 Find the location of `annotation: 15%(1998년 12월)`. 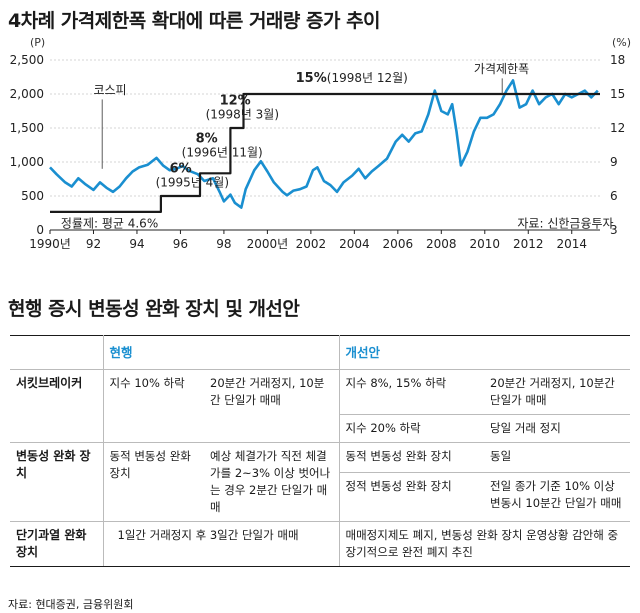

annotation: 15%(1998년 12월) is located at coordinates (352, 78).